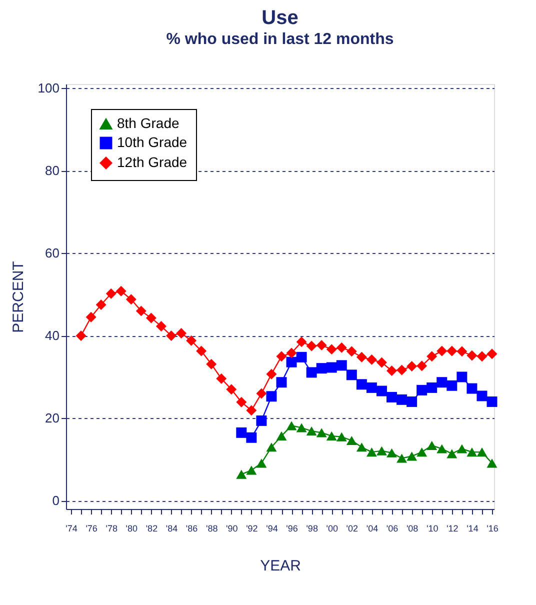  I want to click on y-tick-label: 60, so click(52, 253).